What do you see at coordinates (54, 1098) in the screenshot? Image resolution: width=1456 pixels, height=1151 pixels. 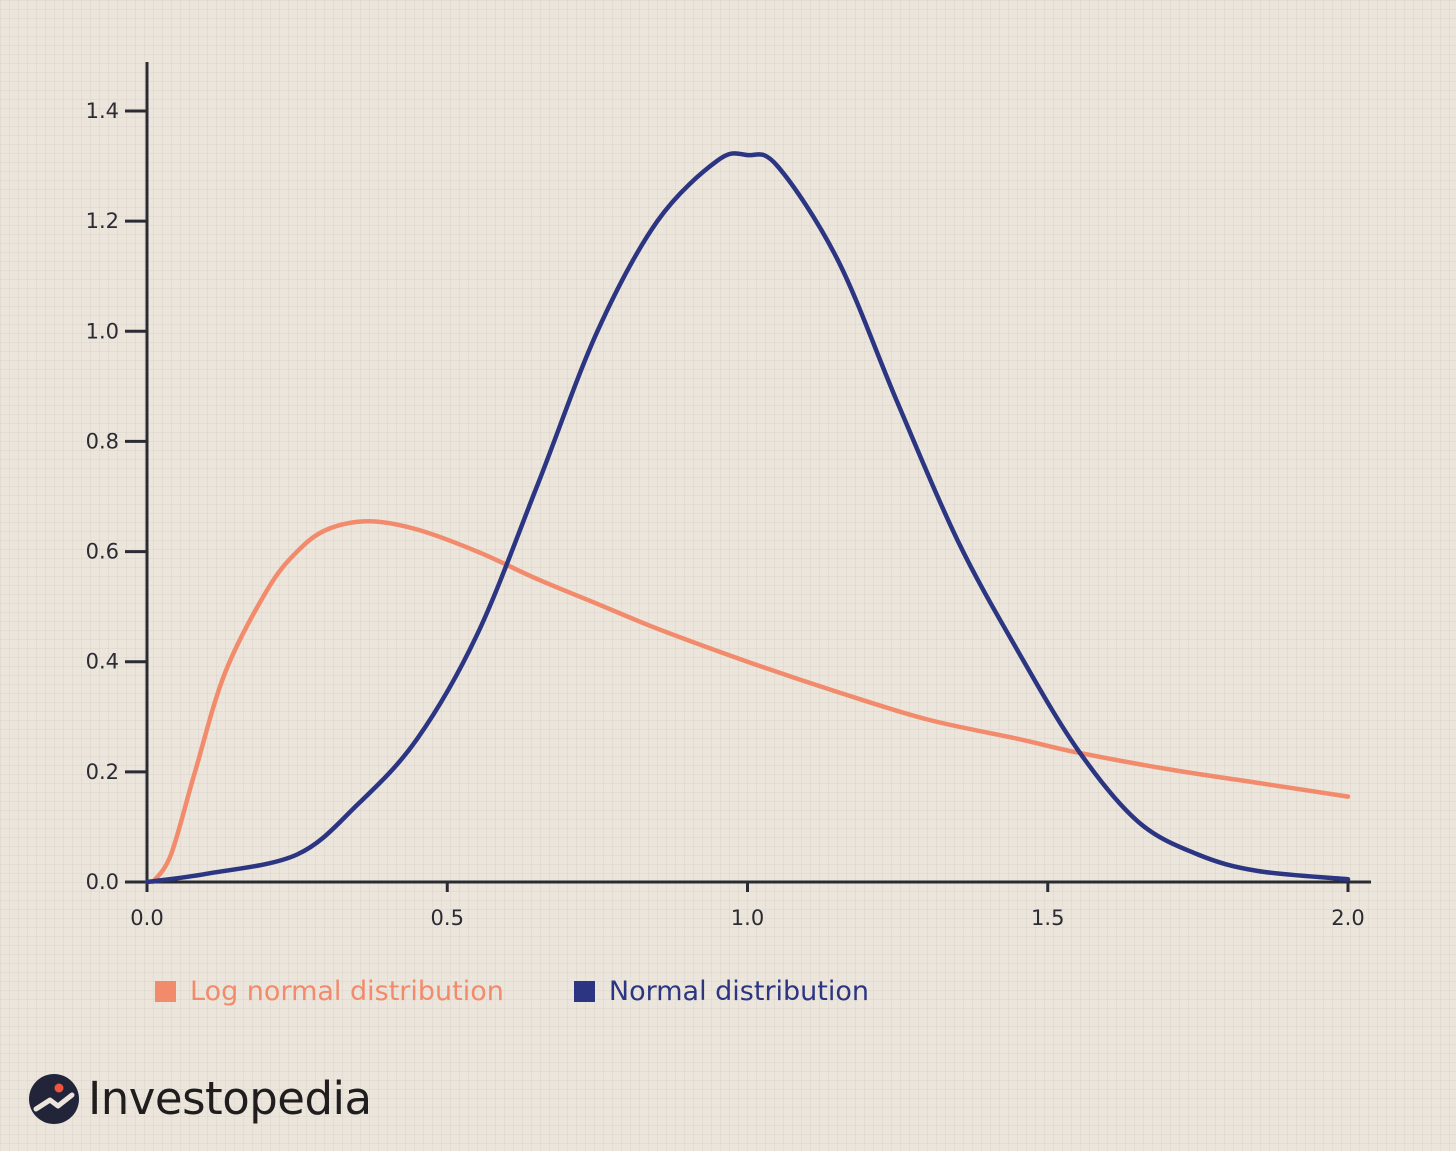 I see `investopedia-logo-icon` at bounding box center [54, 1098].